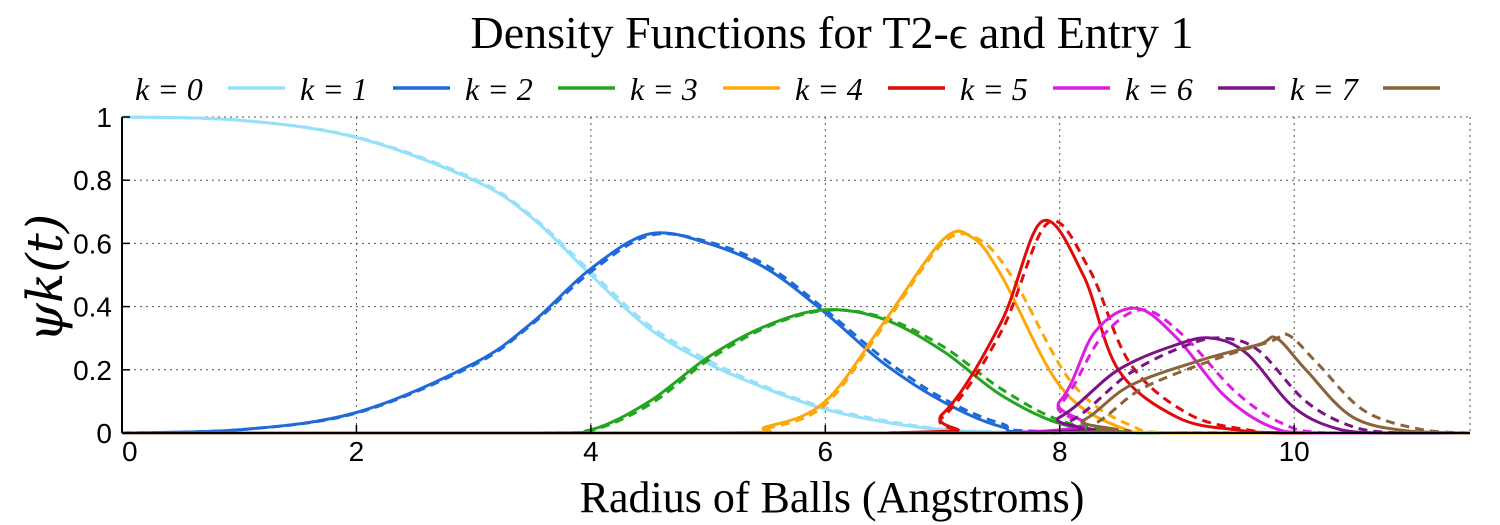 The image size is (1500, 525). I want to click on legend-label: k = 4, so click(829, 89).